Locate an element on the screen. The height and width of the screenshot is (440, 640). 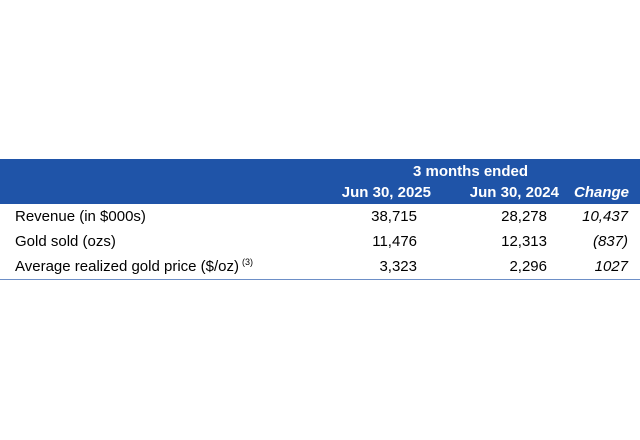
value-current: 11,476 is located at coordinates (394, 241).